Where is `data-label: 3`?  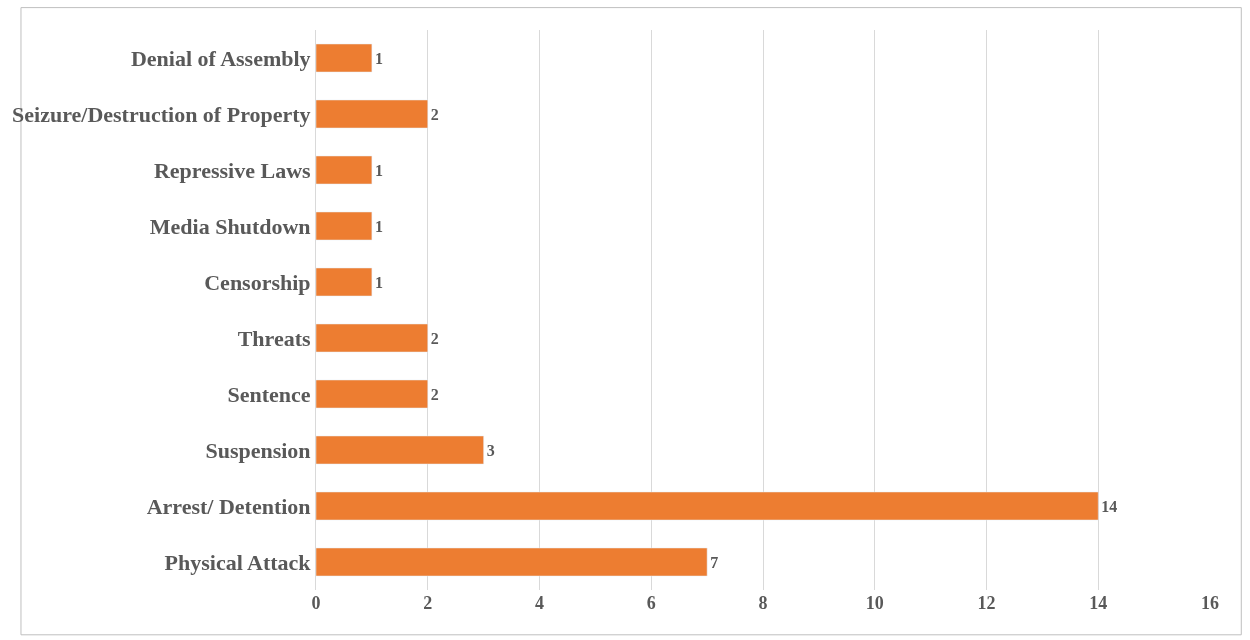 data-label: 3 is located at coordinates (490, 450).